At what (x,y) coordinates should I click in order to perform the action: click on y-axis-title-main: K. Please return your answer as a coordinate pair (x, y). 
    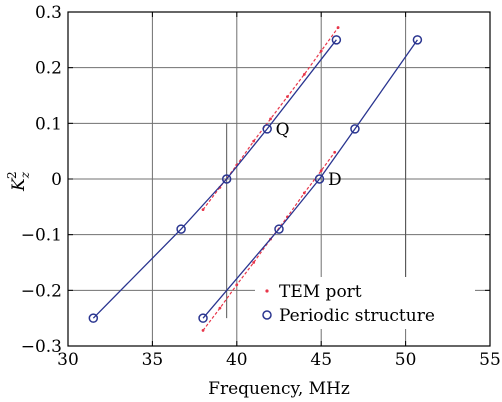
    Looking at the image, I should click on (19, 184).